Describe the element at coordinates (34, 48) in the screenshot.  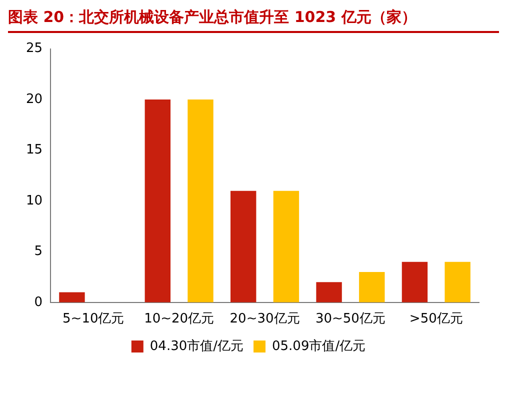
I see `y-tick-label: 25` at that location.